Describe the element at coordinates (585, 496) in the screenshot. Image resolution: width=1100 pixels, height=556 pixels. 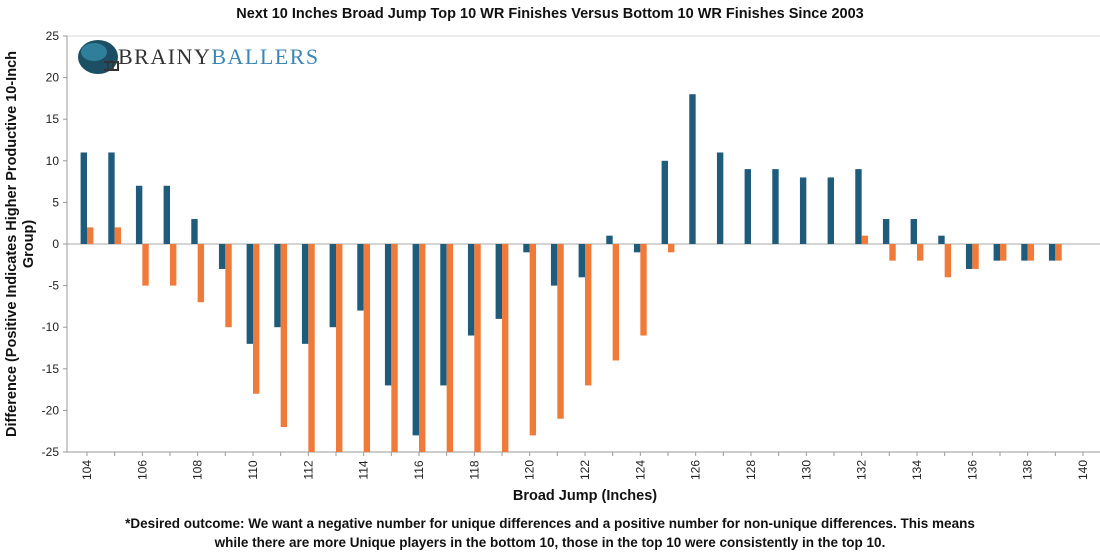
I see `x-axis-title: Broad Jump (Inches)` at that location.